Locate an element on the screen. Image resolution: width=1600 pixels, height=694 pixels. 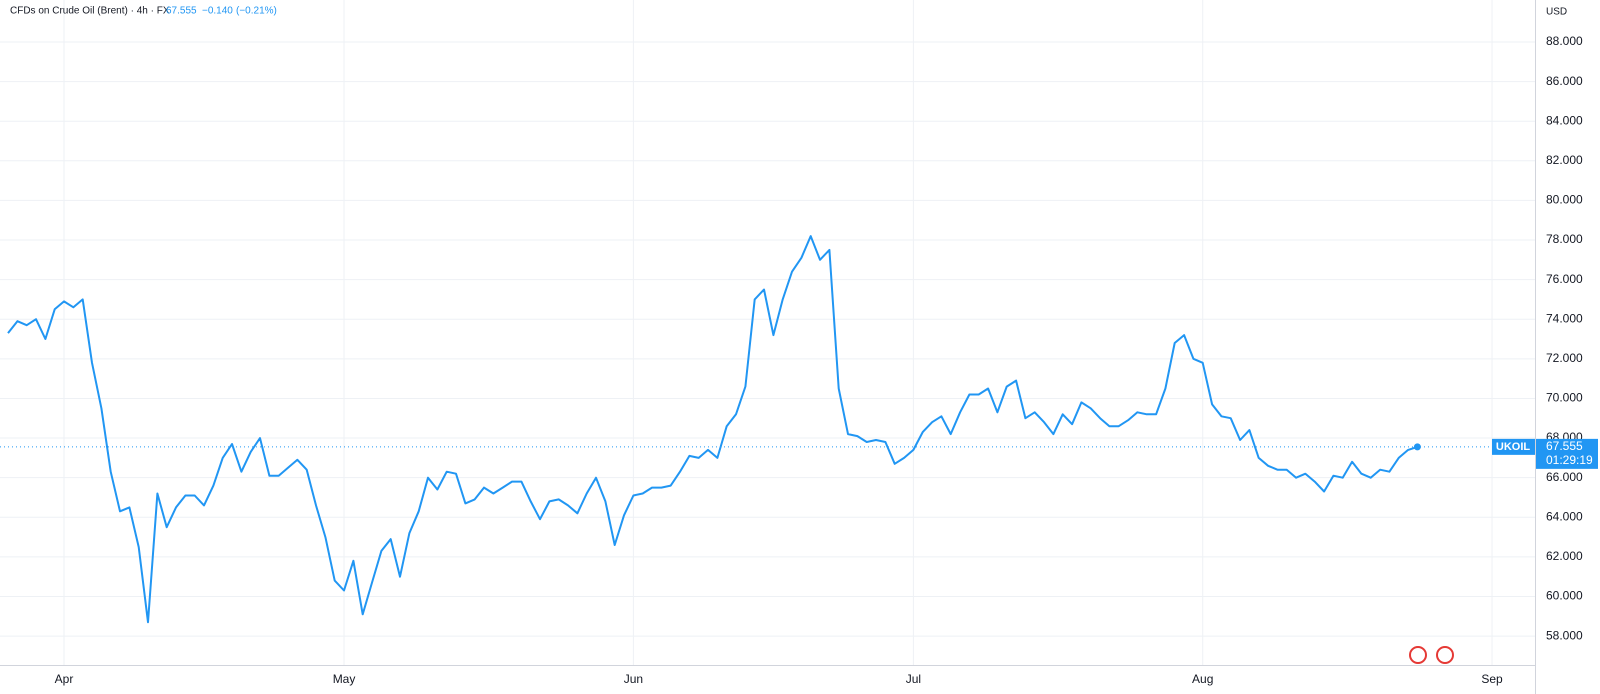
y-tick-label: 84.000 is located at coordinates (1564, 120).